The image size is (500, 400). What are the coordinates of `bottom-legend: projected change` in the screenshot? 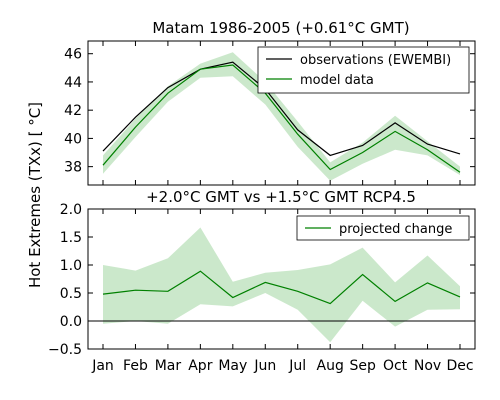 It's located at (383, 228).